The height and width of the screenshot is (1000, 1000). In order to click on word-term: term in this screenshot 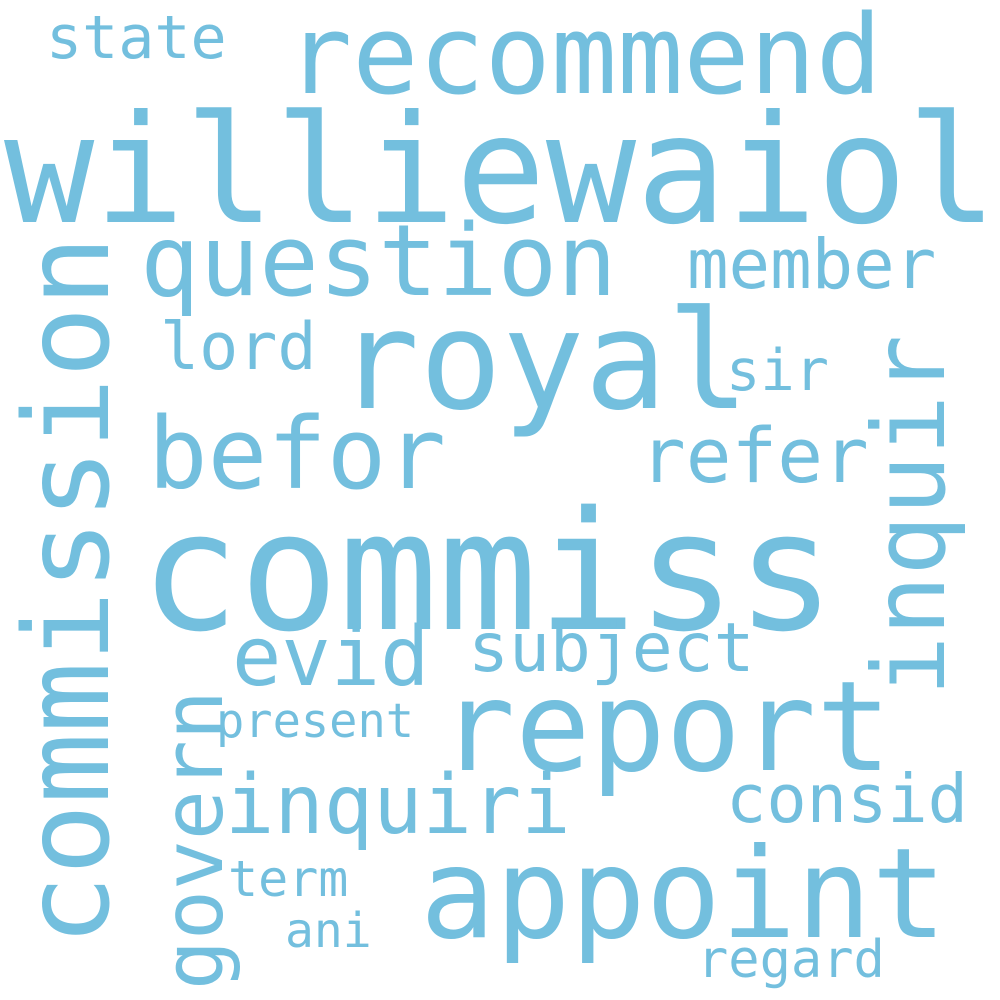, I will do `click(288, 879)`.